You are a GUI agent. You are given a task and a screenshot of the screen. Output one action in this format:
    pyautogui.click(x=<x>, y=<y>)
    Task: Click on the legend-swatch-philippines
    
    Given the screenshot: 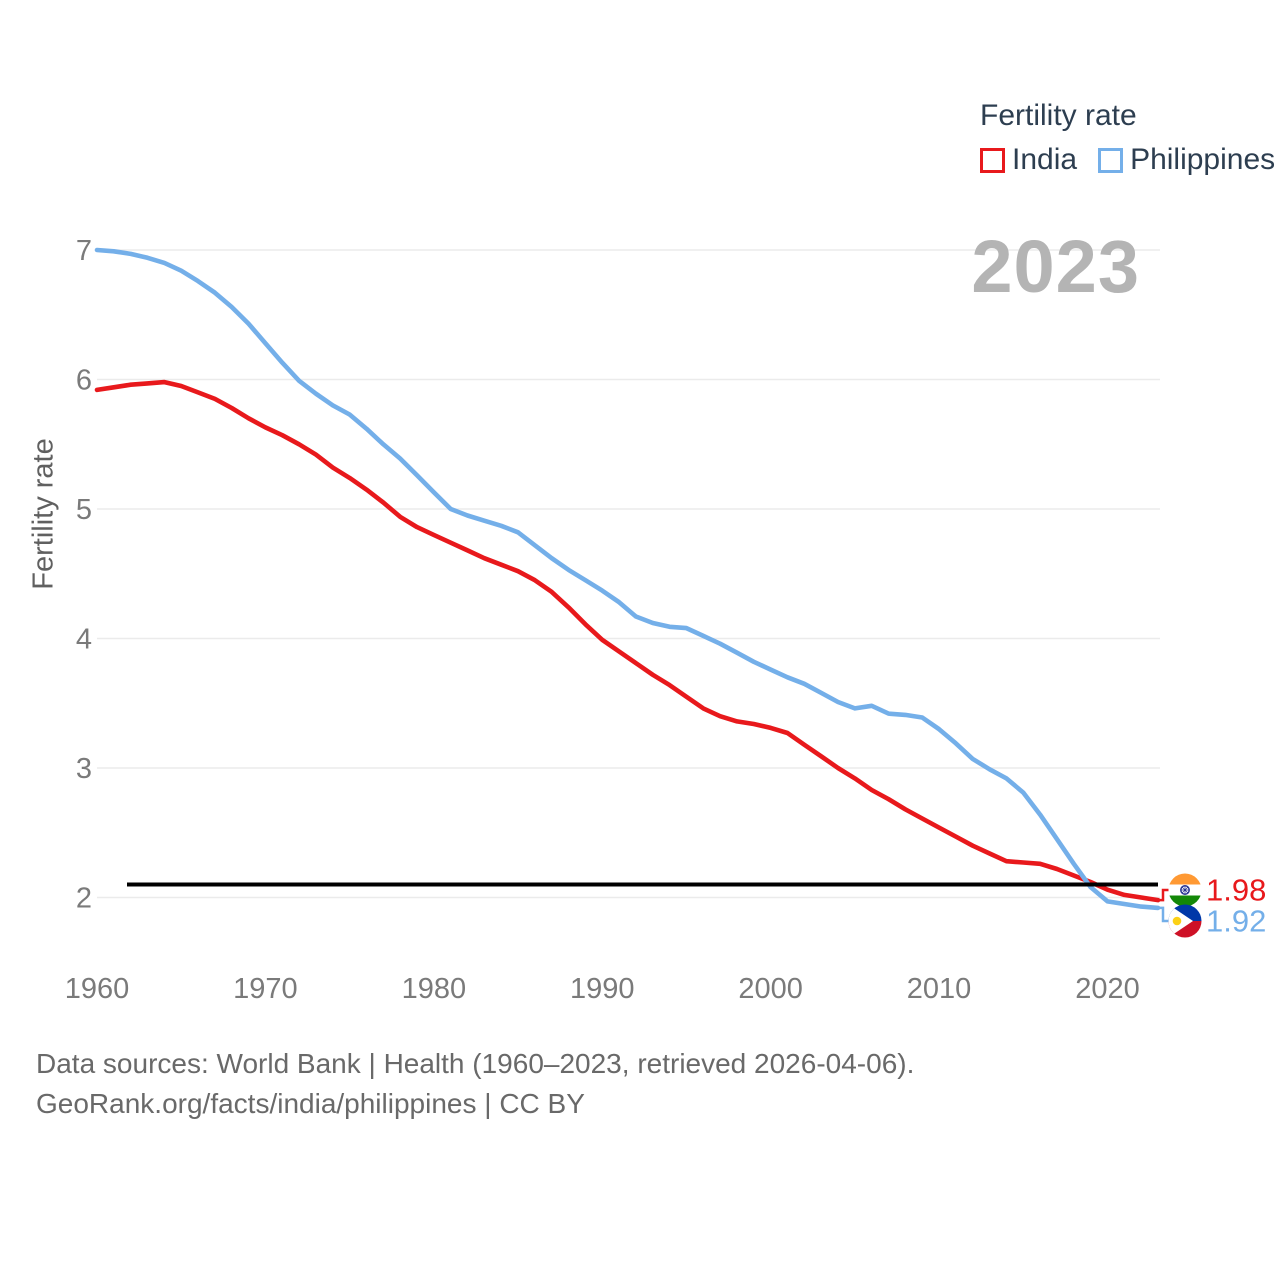 What is the action you would take?
    pyautogui.click(x=1111, y=160)
    